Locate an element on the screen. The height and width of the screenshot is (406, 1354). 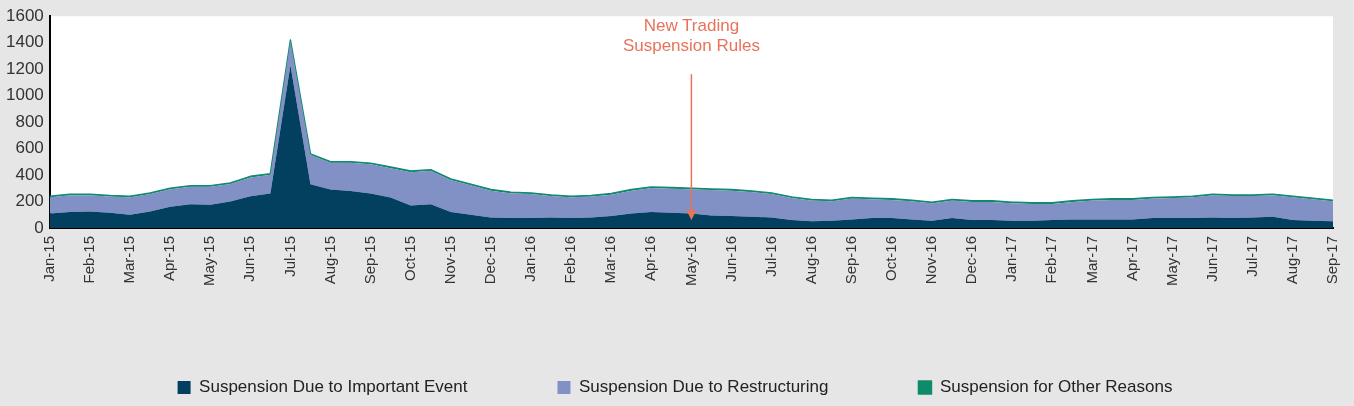
x-tick-label: Mar-17 is located at coordinates (1091, 259).